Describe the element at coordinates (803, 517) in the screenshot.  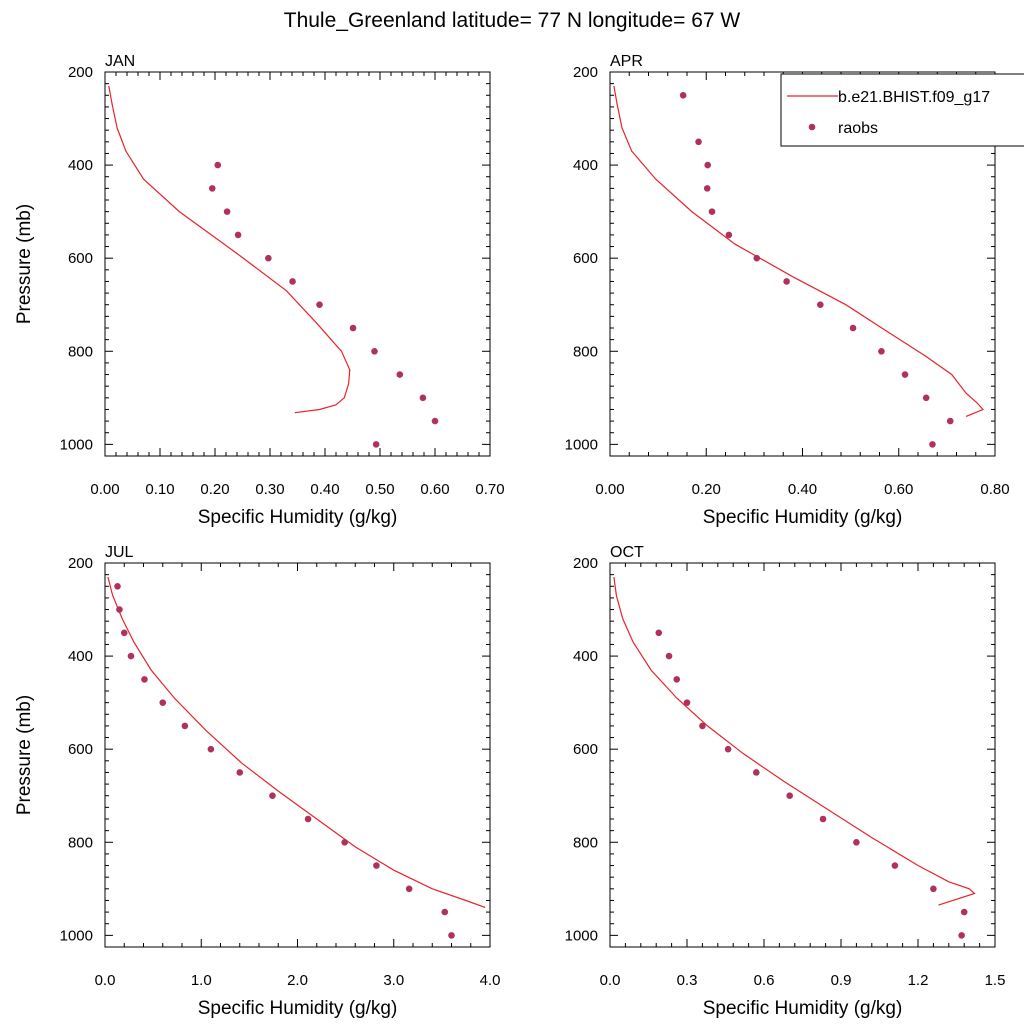
I see `x-axis-label-apr: Specific Humidity (g/kg)` at that location.